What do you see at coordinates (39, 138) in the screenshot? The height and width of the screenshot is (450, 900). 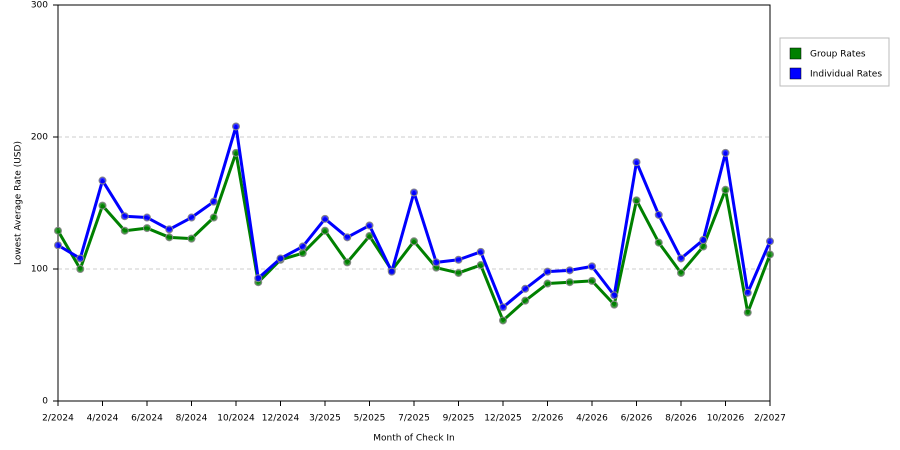 I see `y-tick-label: 200` at bounding box center [39, 138].